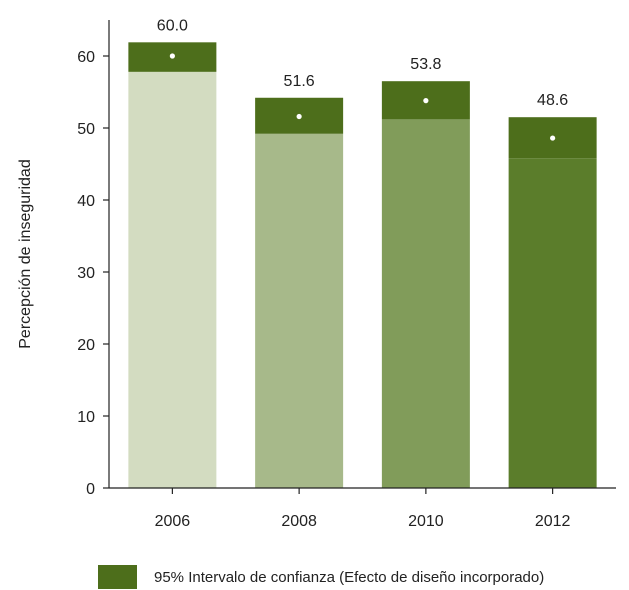 This screenshot has width=629, height=590. I want to click on x-axis-ticks: 2006 2008 2010 2012, so click(363, 509).